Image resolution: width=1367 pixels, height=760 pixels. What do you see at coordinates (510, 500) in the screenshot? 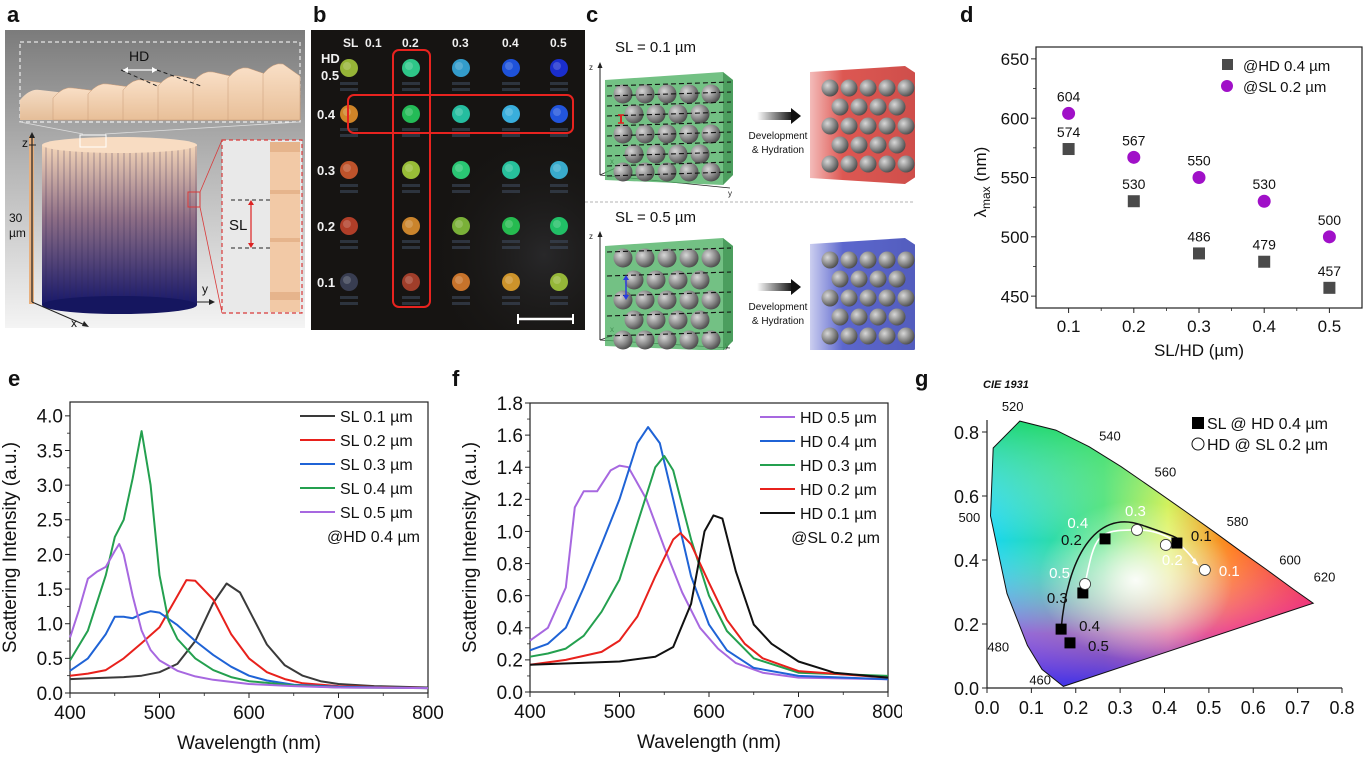
I see `y-tick-label: 1.2` at bounding box center [510, 500].